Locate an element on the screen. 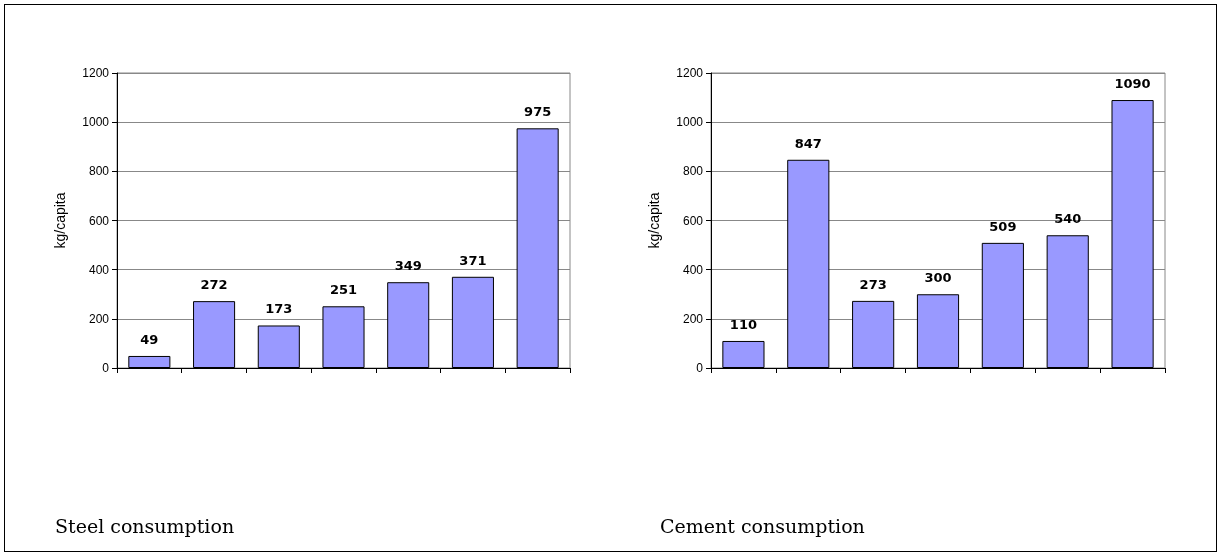 The height and width of the screenshot is (558, 1223). text: Steel consumption is located at coordinates (145, 525).